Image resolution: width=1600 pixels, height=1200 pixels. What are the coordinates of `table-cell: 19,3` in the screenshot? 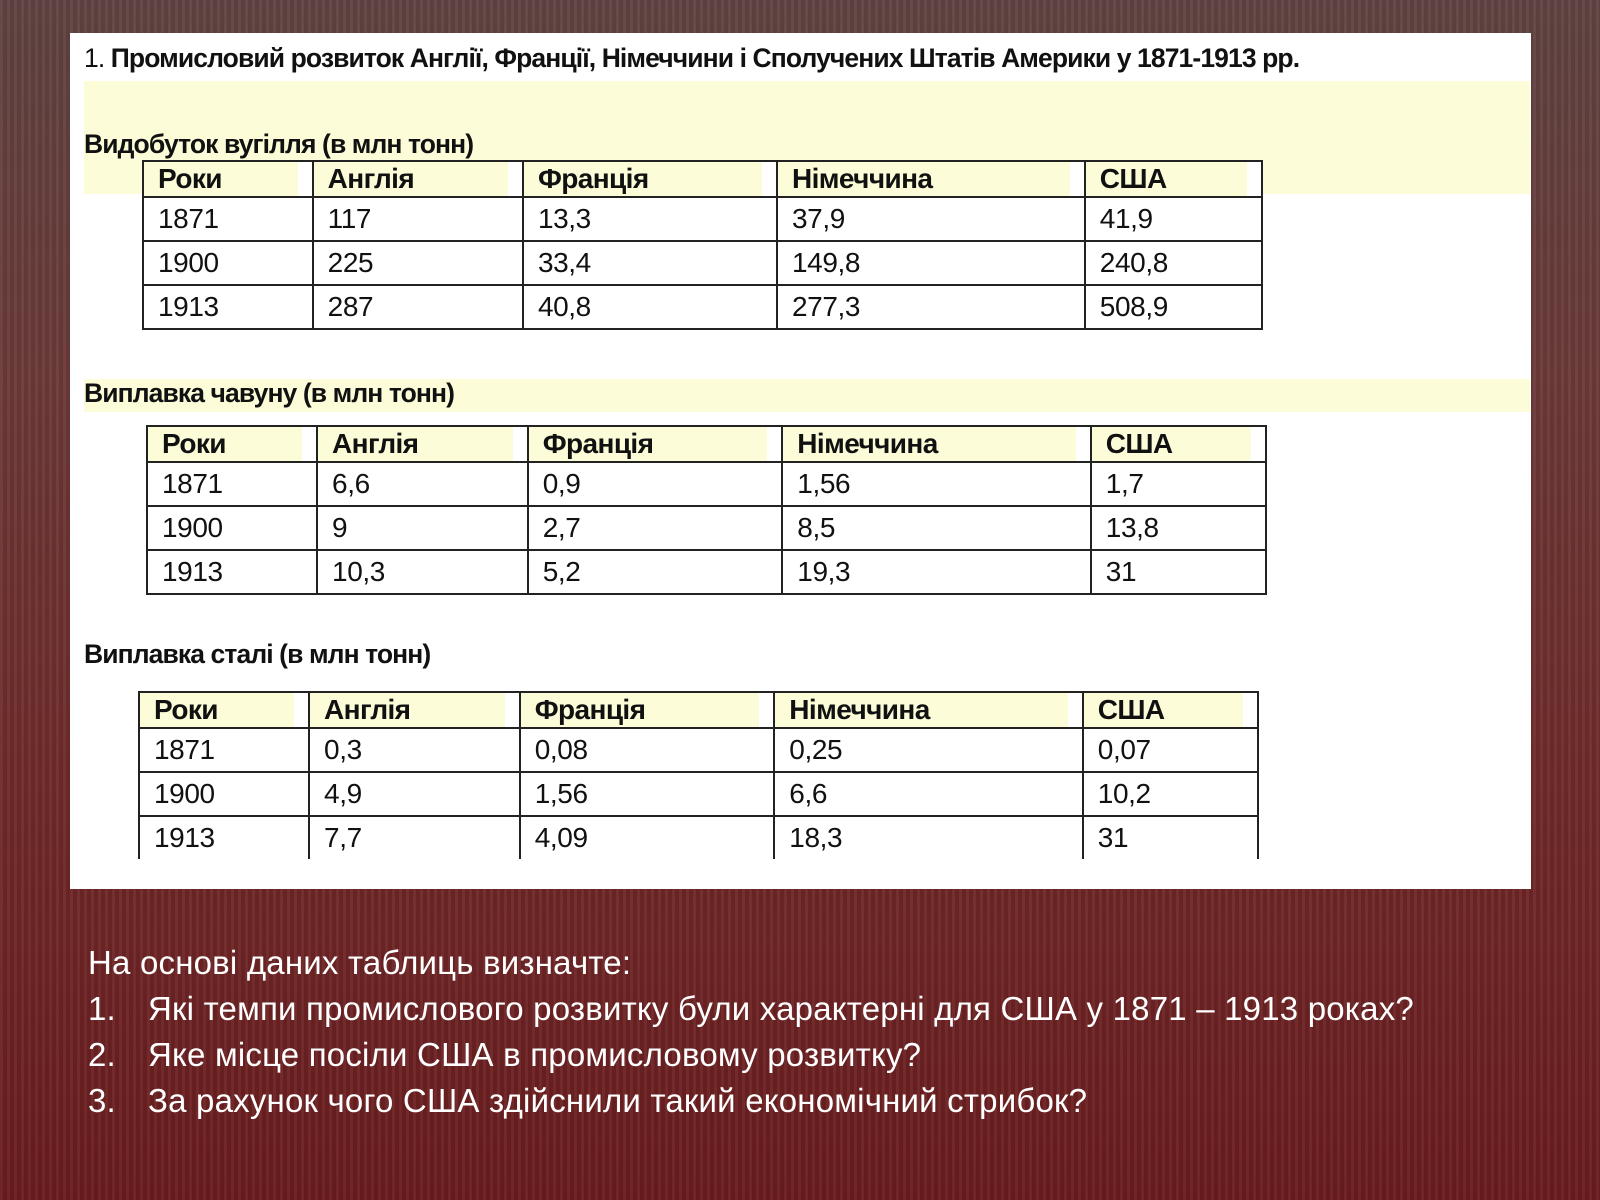 It's located at (936, 572).